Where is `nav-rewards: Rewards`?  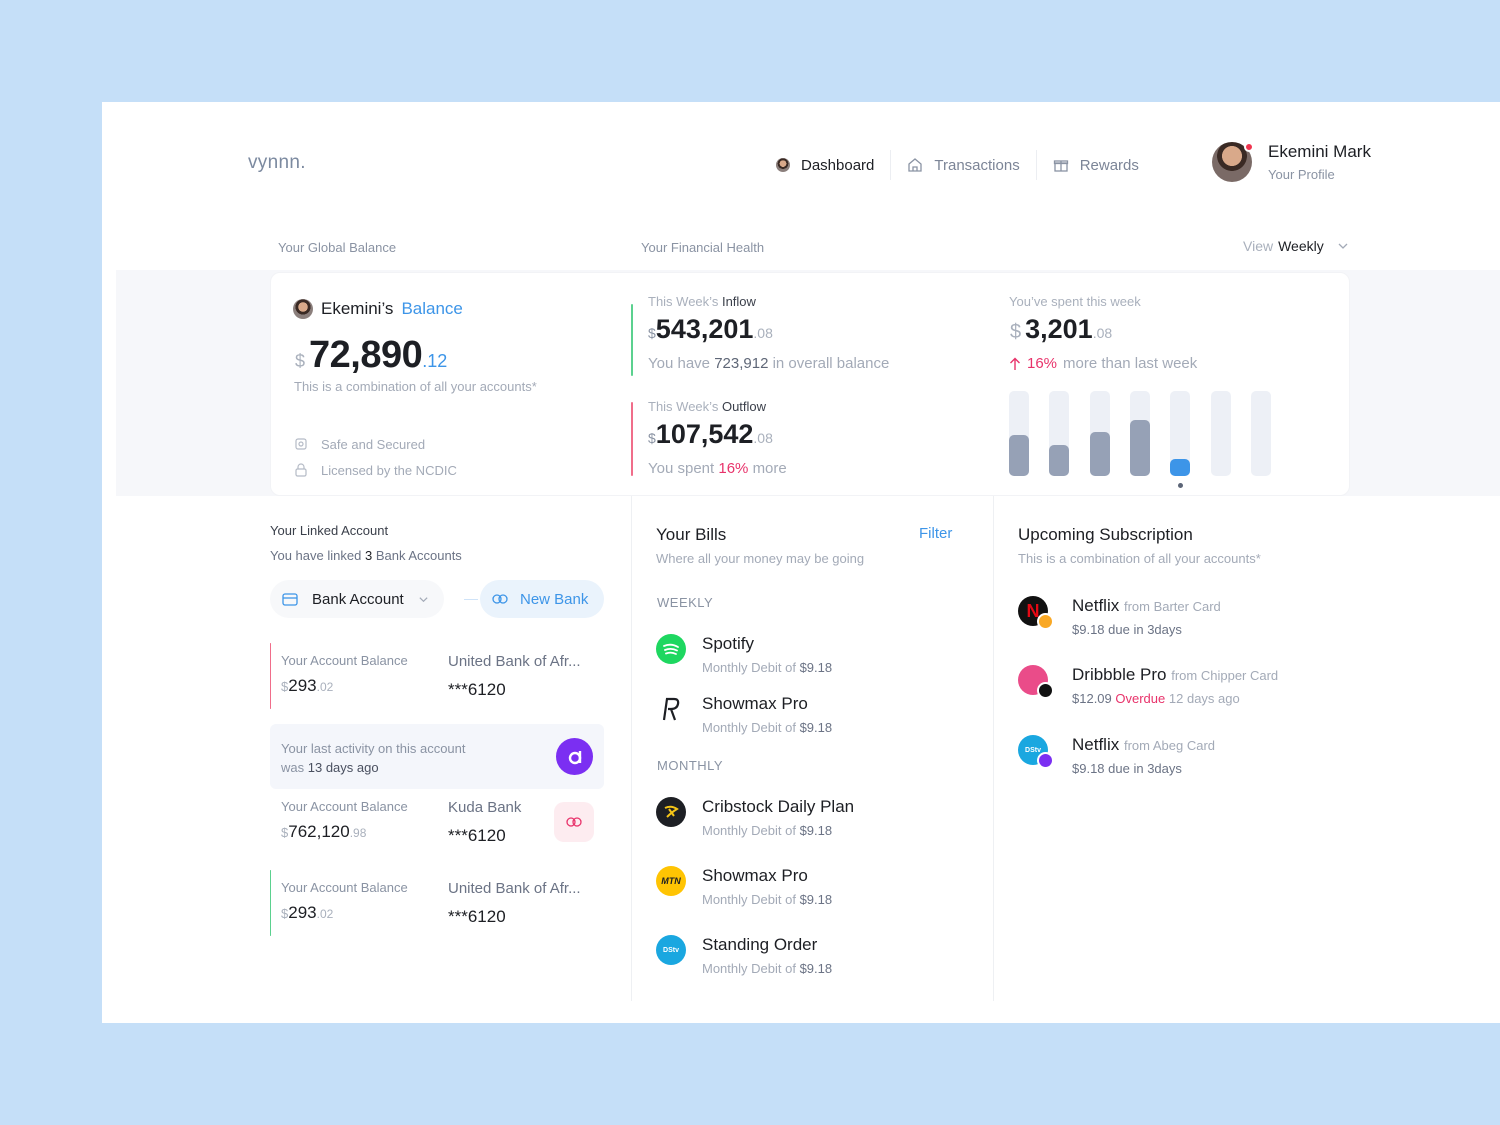
nav-rewards: Rewards is located at coordinates (1096, 165).